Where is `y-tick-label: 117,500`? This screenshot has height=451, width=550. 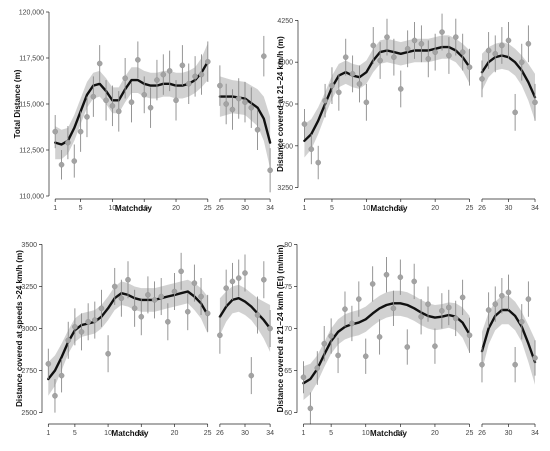 y-tick-label: 117,500 is located at coordinates (31, 59).